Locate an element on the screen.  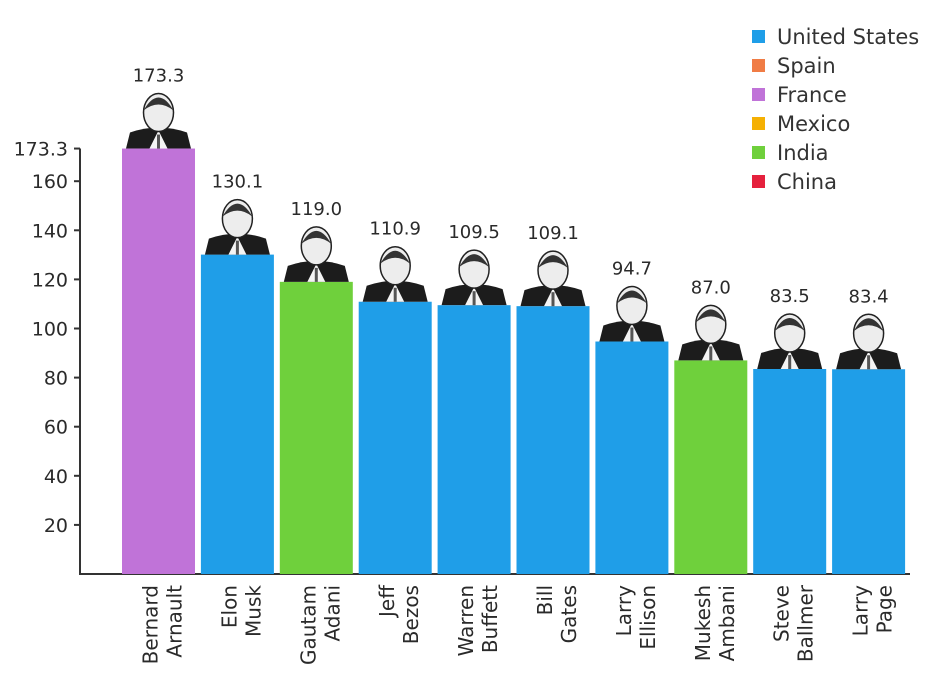
value-label: 109.5 is located at coordinates (474, 232).